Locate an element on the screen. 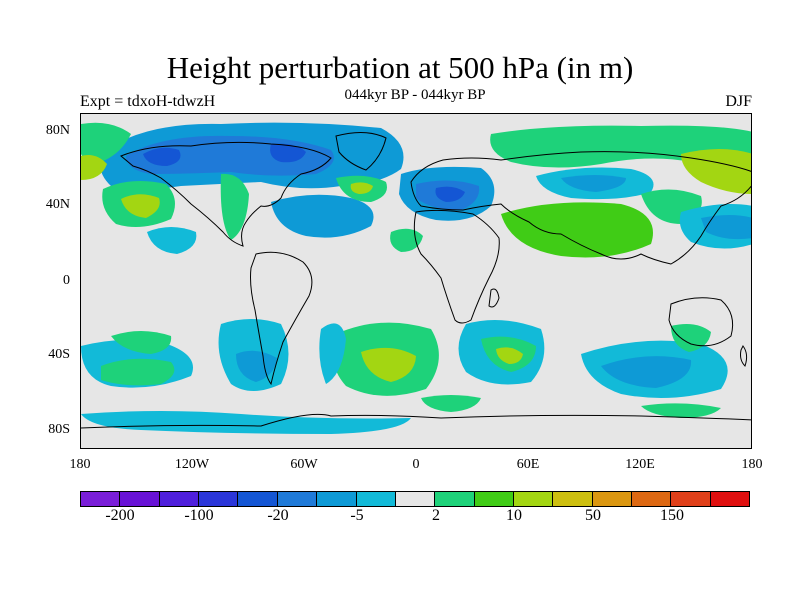 Image resolution: width=800 pixels, height=600 pixels. coastline-south-america is located at coordinates (281, 318).